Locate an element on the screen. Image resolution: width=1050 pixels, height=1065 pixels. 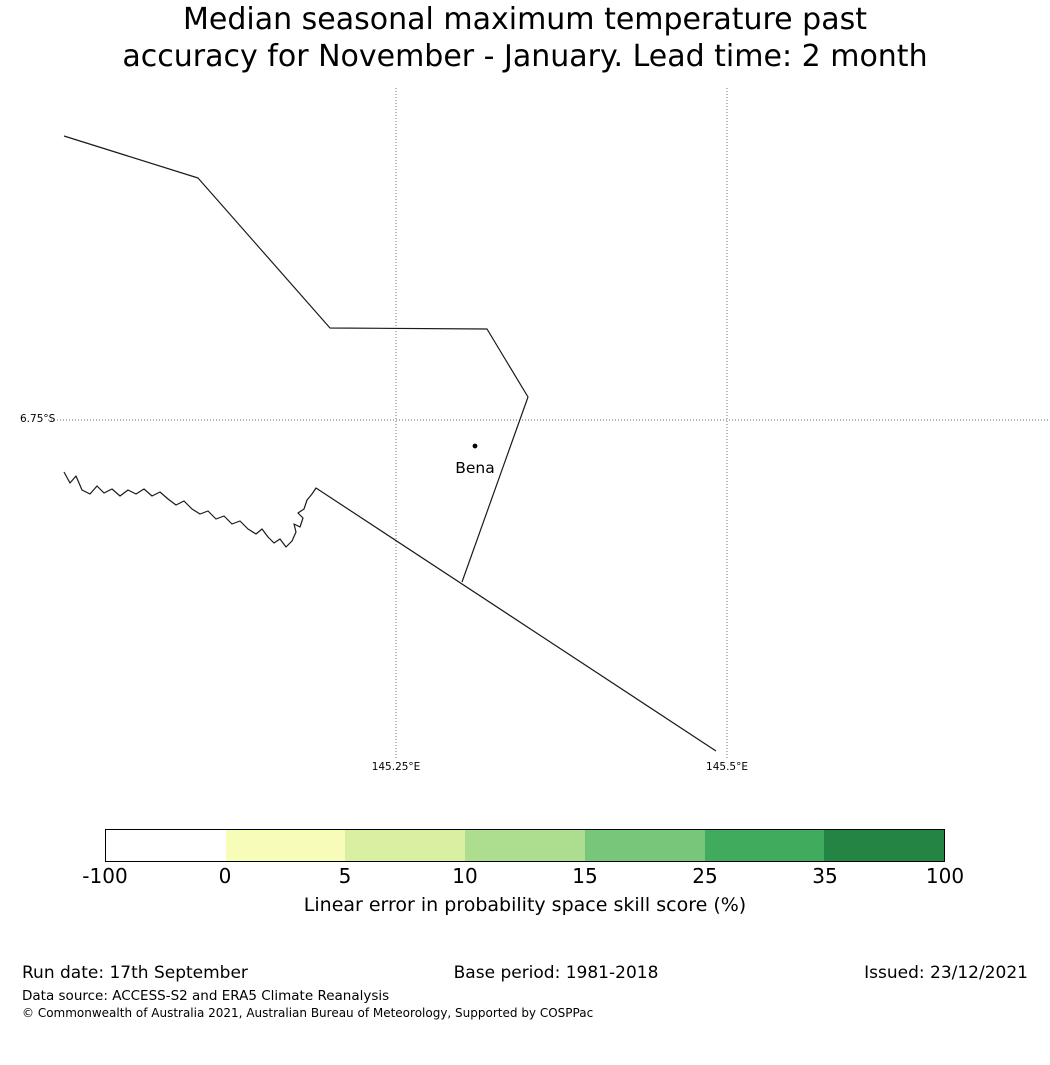
station-dot is located at coordinates (475, 446).